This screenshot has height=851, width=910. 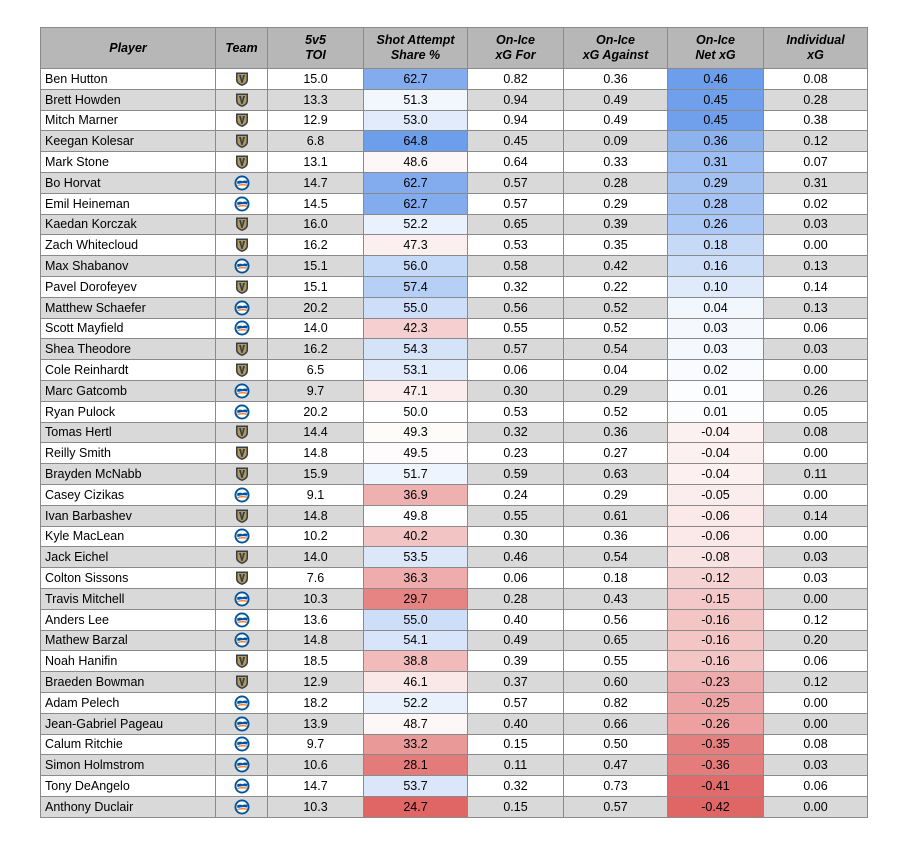 What do you see at coordinates (454, 640) in the screenshot?
I see `table-row: Mathew Barzal 14.8 54.1 0.49 0.65 -0.16 0.20` at bounding box center [454, 640].